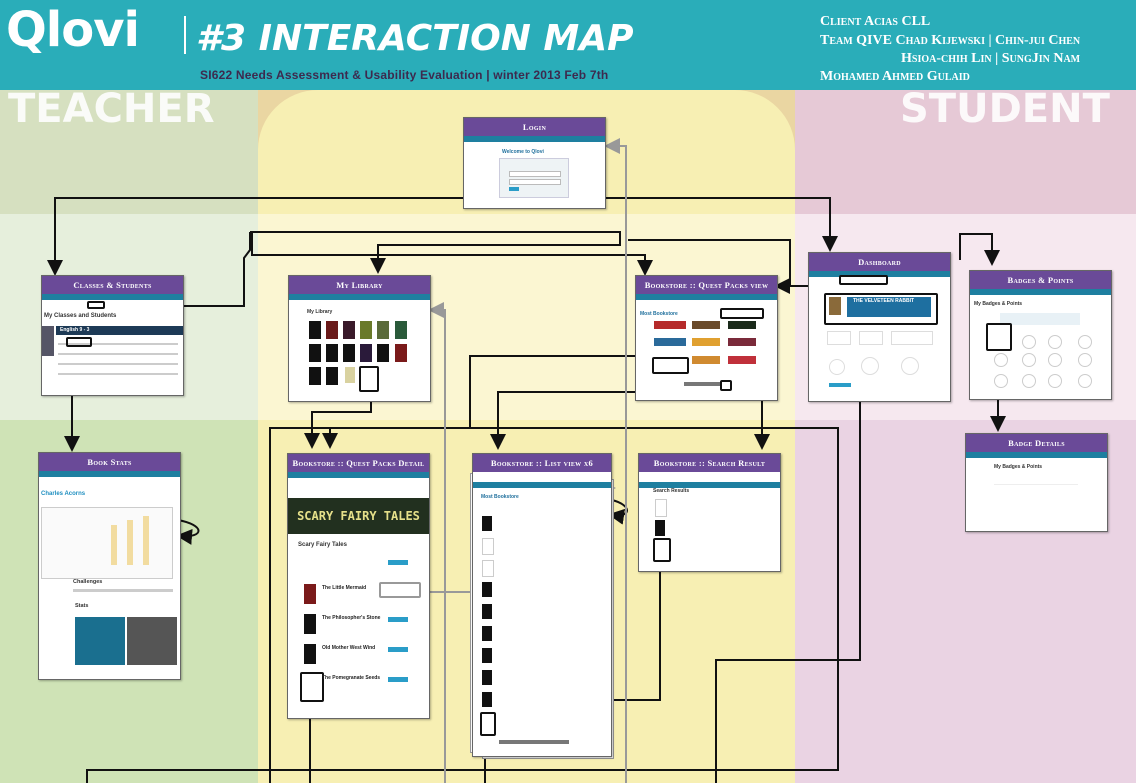  I want to click on challenges-label: Challenges, so click(88, 582).